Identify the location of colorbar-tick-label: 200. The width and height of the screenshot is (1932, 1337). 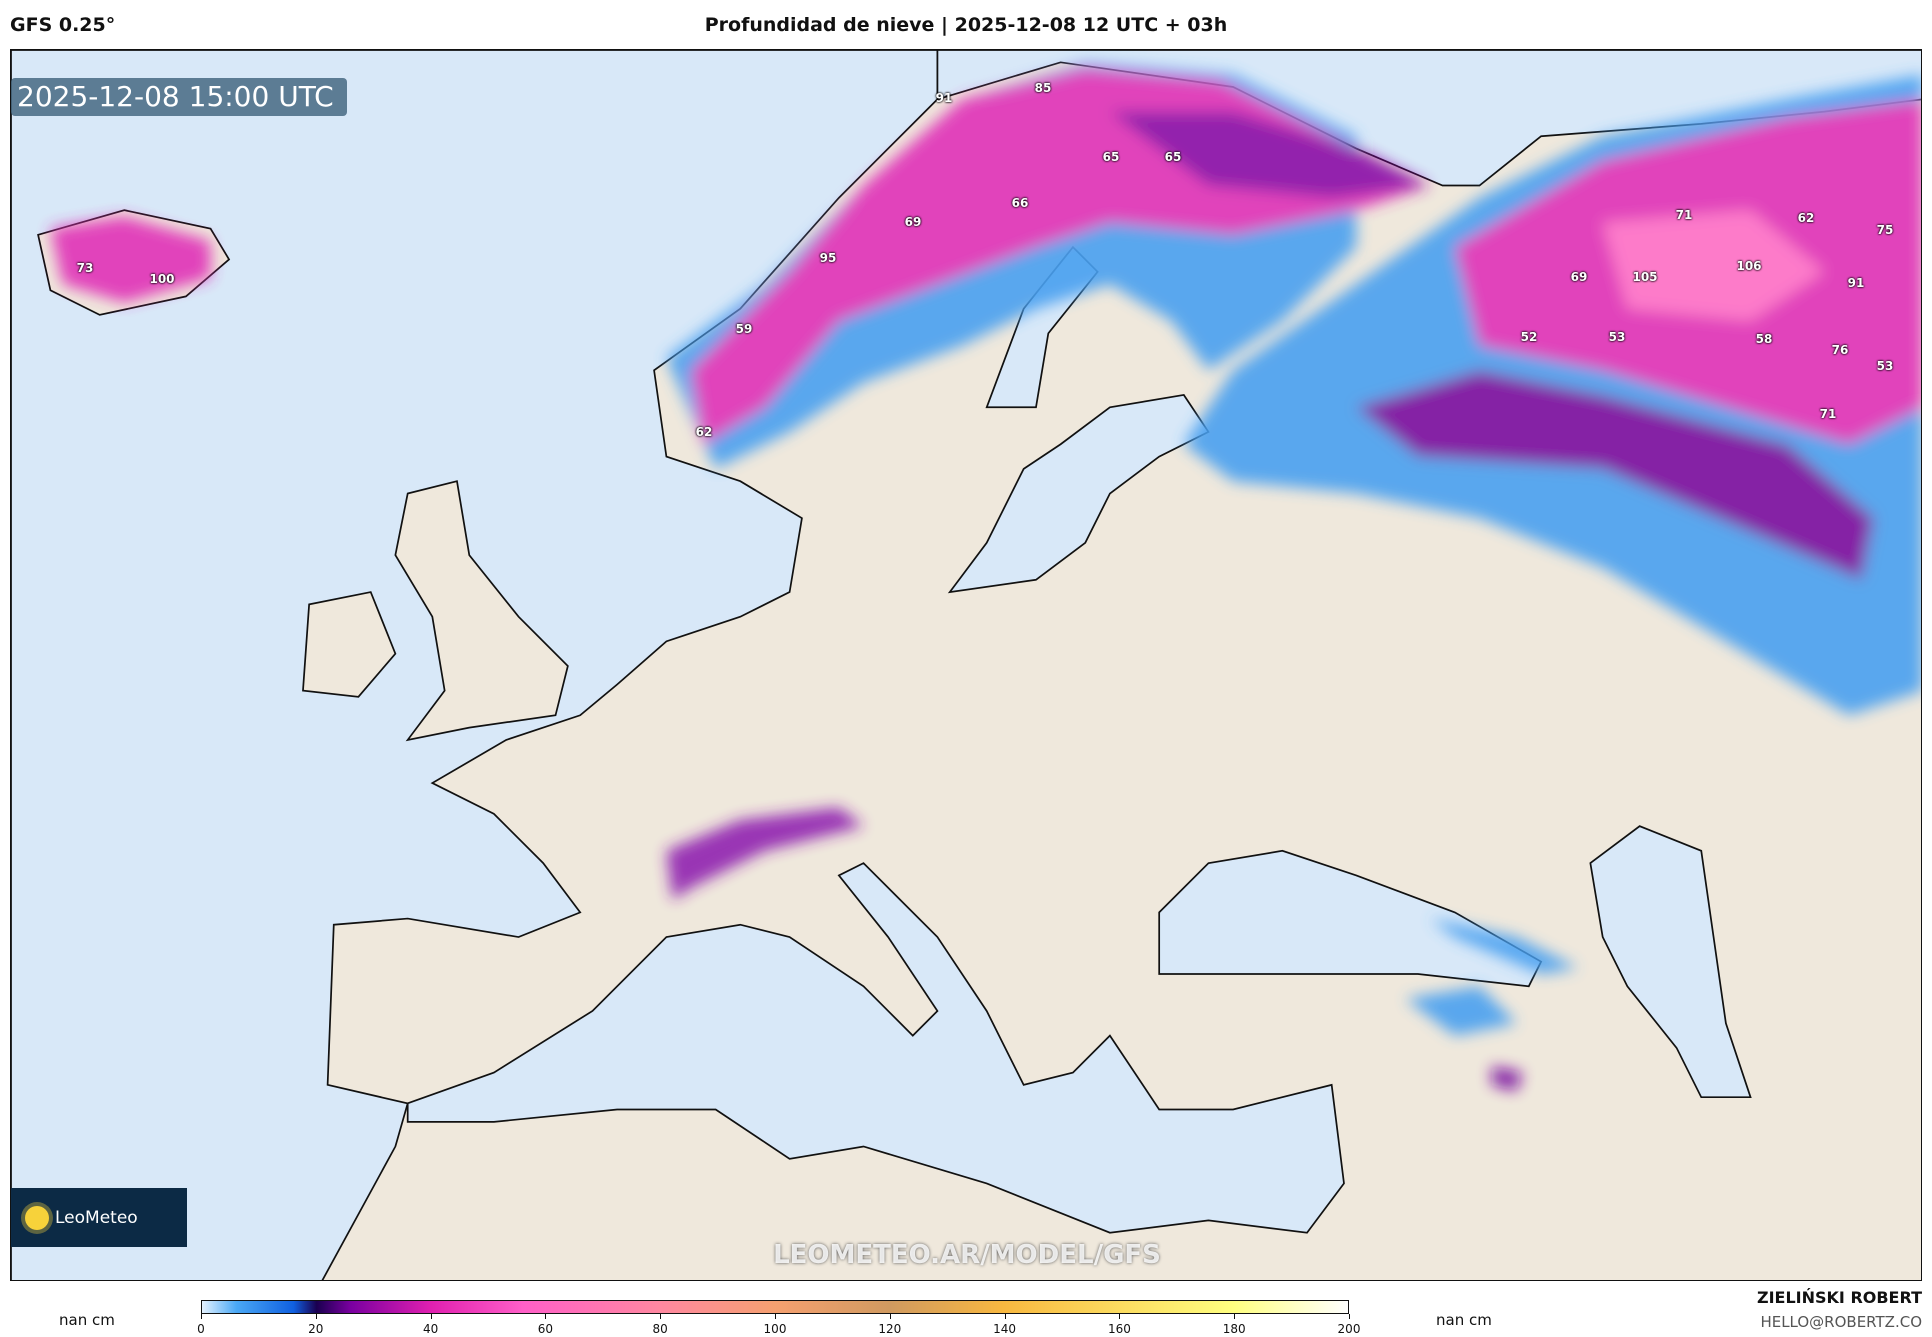
(1349, 1329).